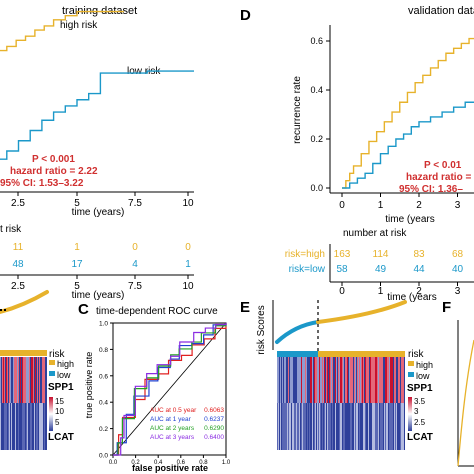  I want to click on validation-lcat-heatmap, so click(341, 426).